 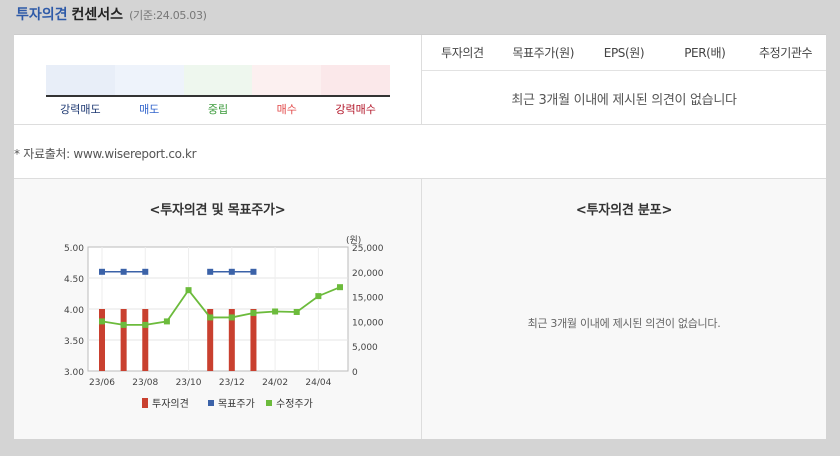 What do you see at coordinates (294, 404) in the screenshot?
I see `legend-label-adjusted: 수정주가` at bounding box center [294, 404].